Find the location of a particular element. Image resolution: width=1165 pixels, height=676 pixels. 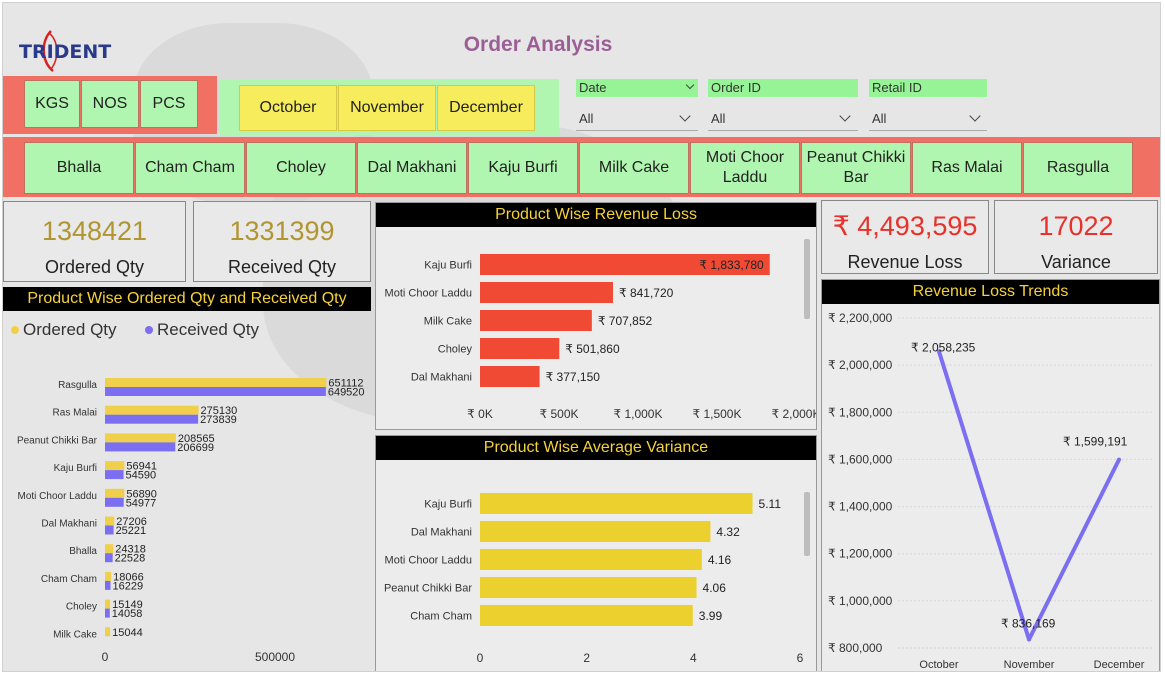

y-tick-label-800-000: ₹ 800,000 is located at coordinates (855, 648).